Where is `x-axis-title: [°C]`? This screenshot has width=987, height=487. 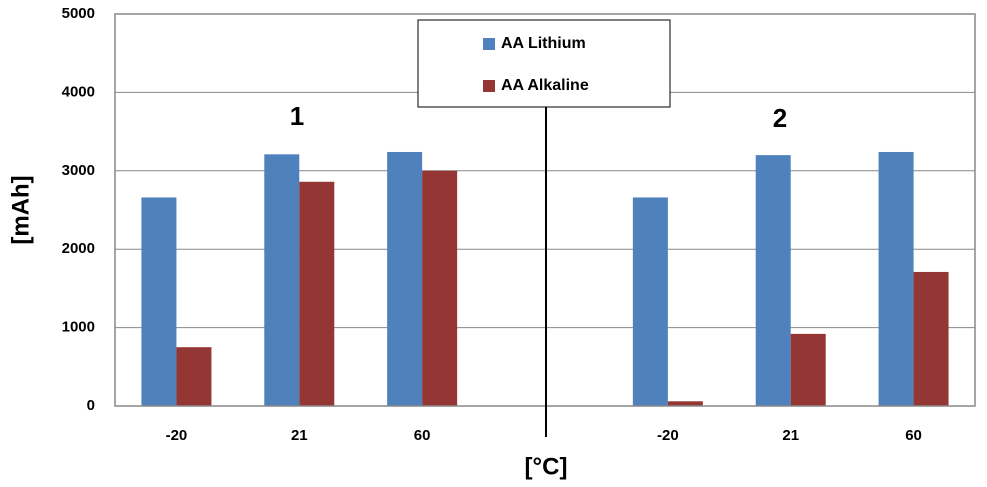 x-axis-title: [°C] is located at coordinates (546, 466).